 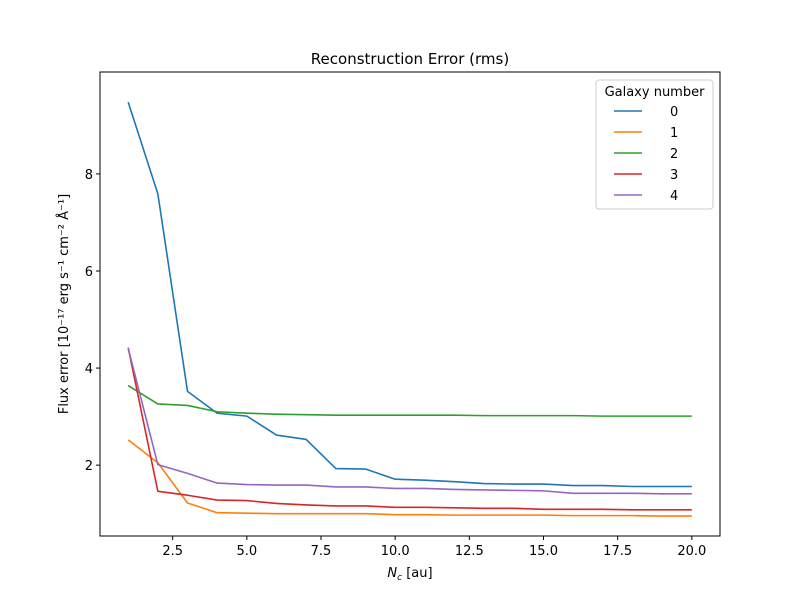 I want to click on legend-label-0: 0, so click(x=674, y=112).